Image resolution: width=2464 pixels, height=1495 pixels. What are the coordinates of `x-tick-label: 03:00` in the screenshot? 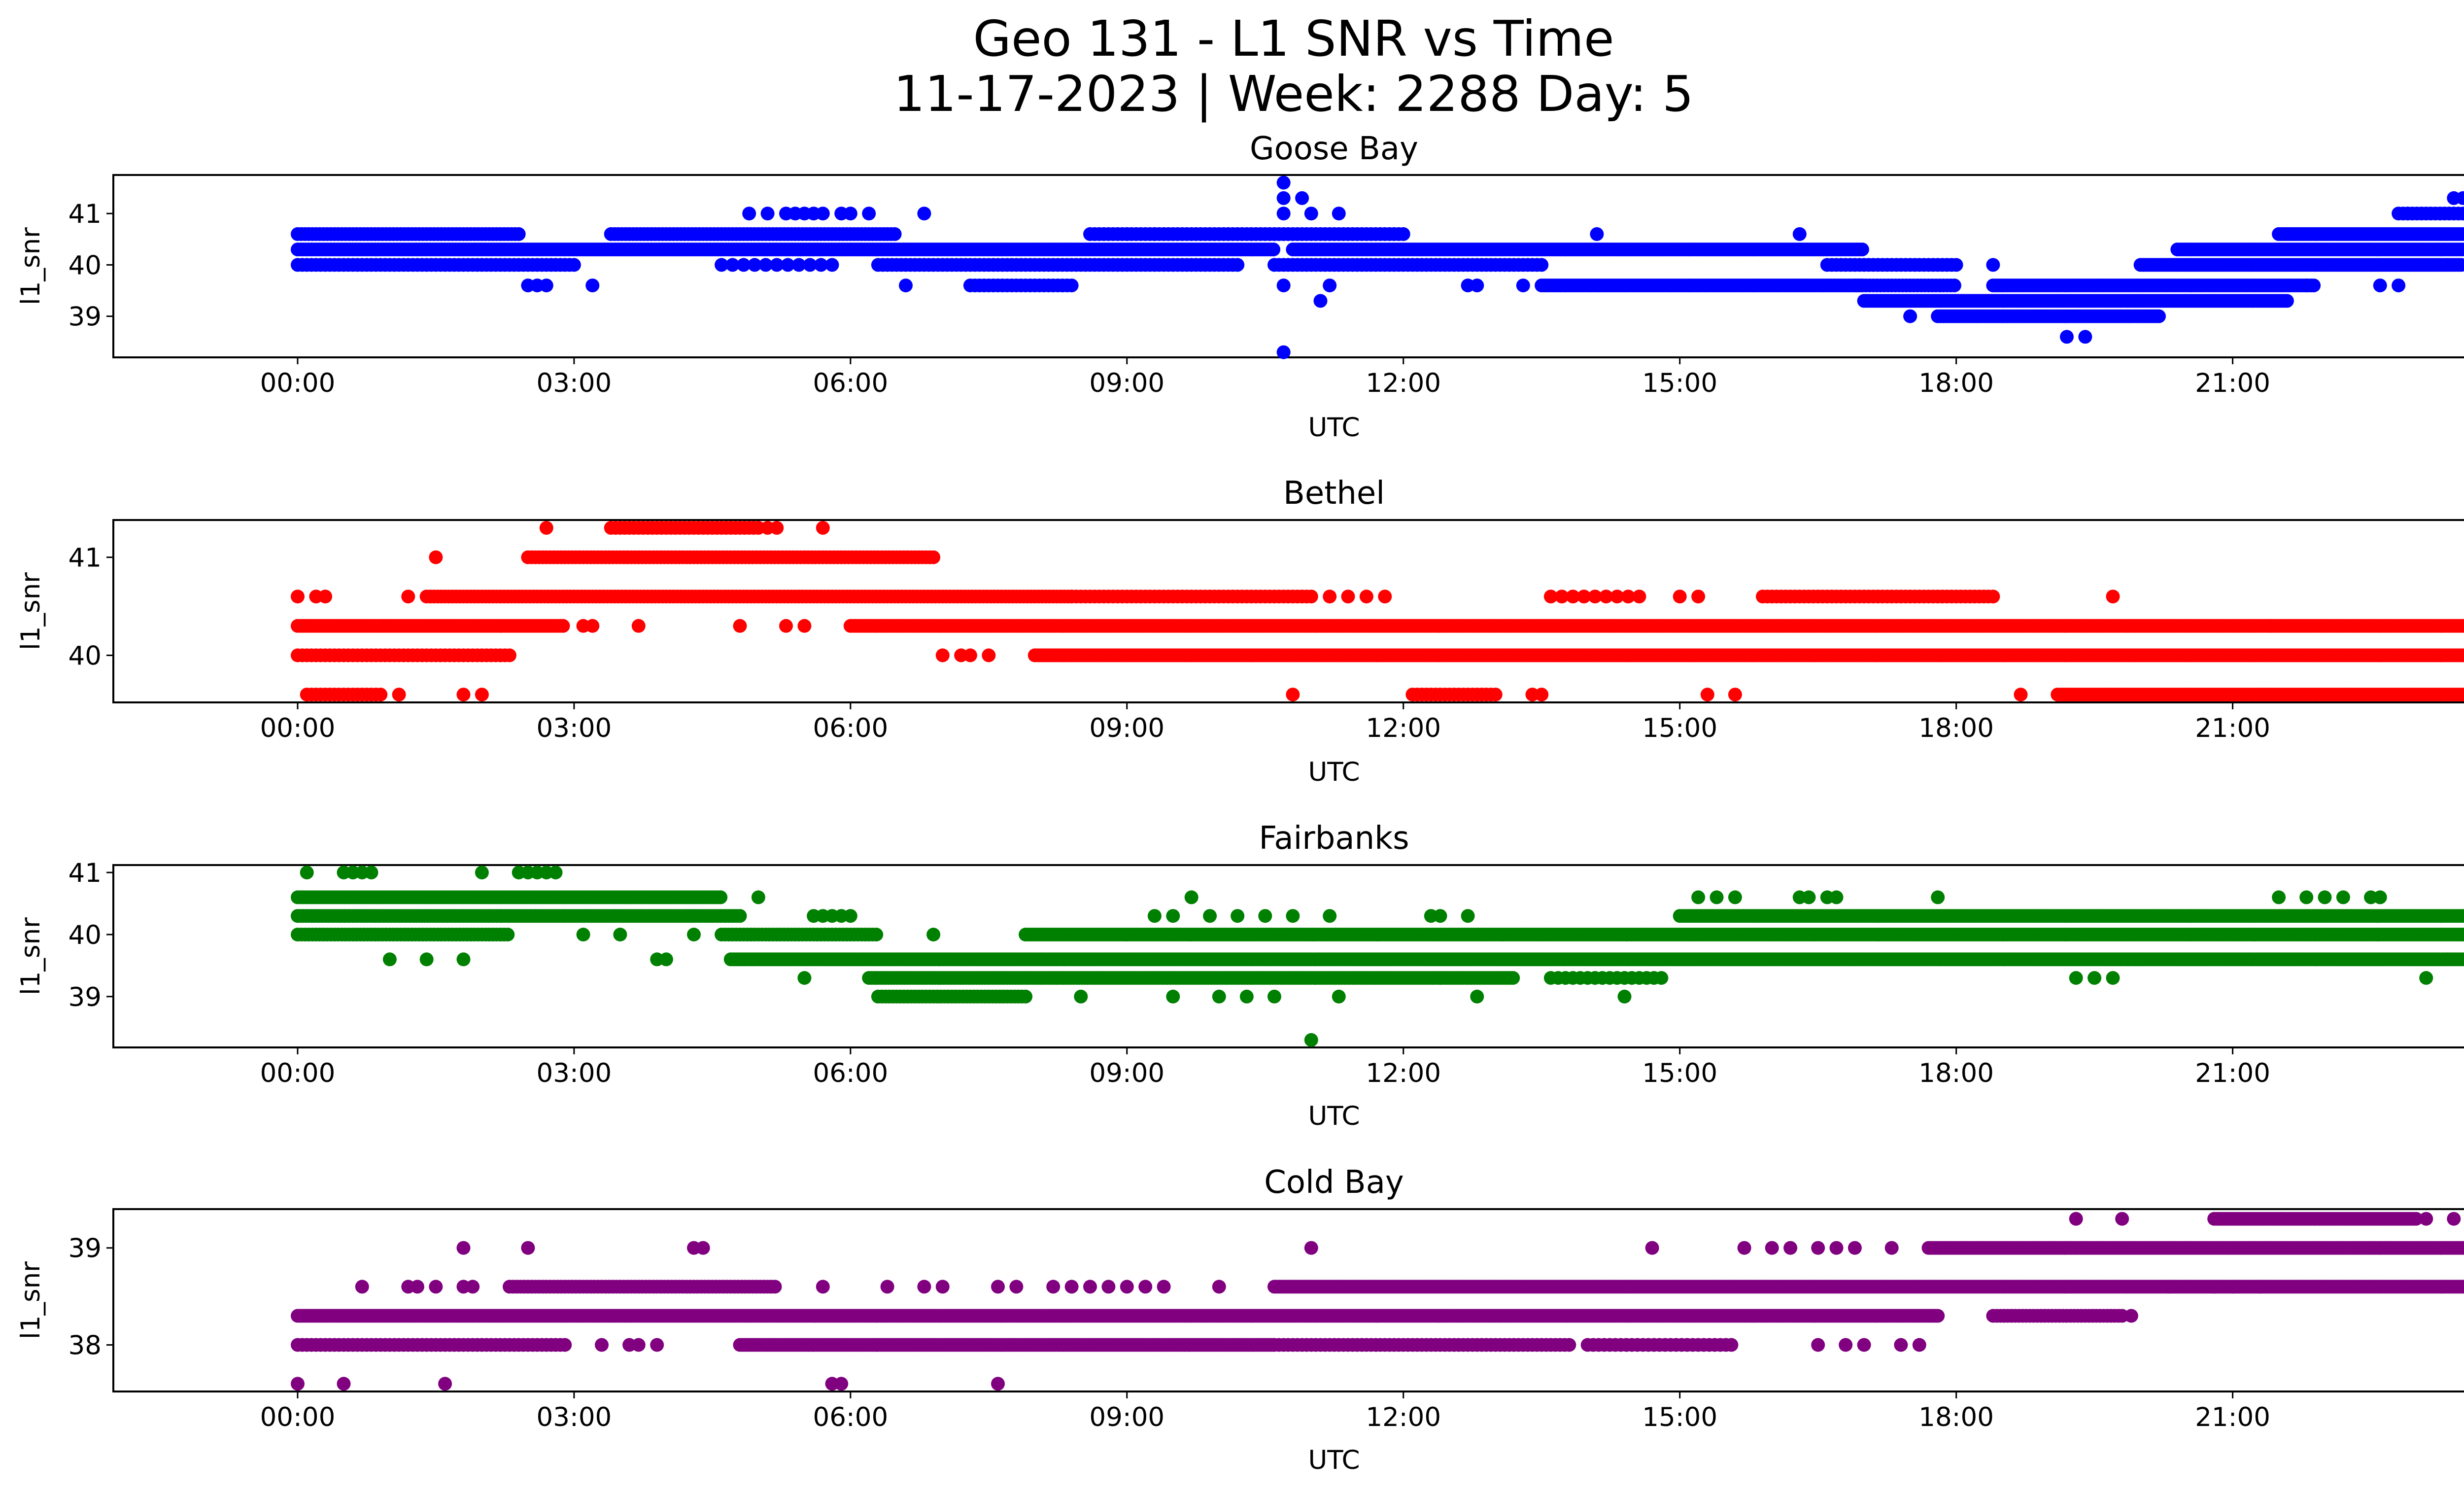 It's located at (574, 728).